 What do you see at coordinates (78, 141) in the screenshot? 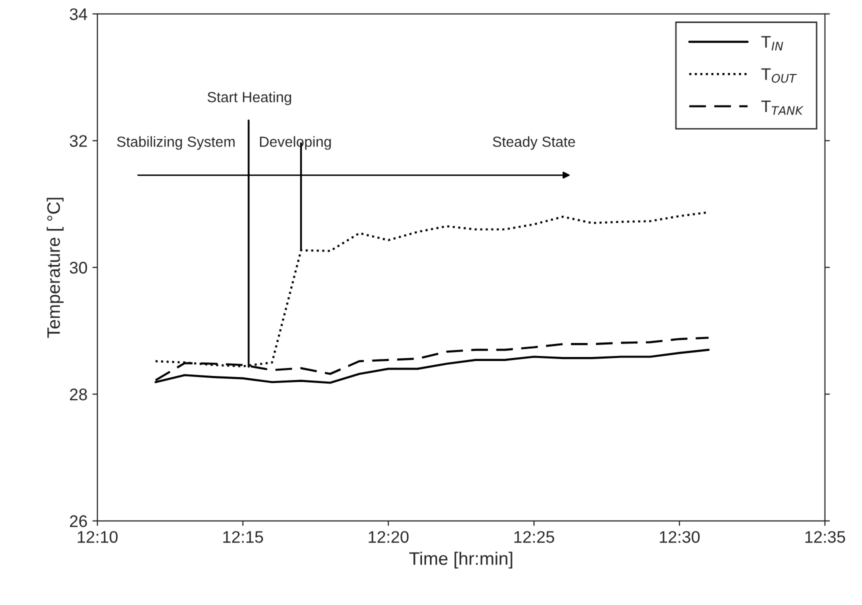
I see `y-tick-label: 32` at bounding box center [78, 141].